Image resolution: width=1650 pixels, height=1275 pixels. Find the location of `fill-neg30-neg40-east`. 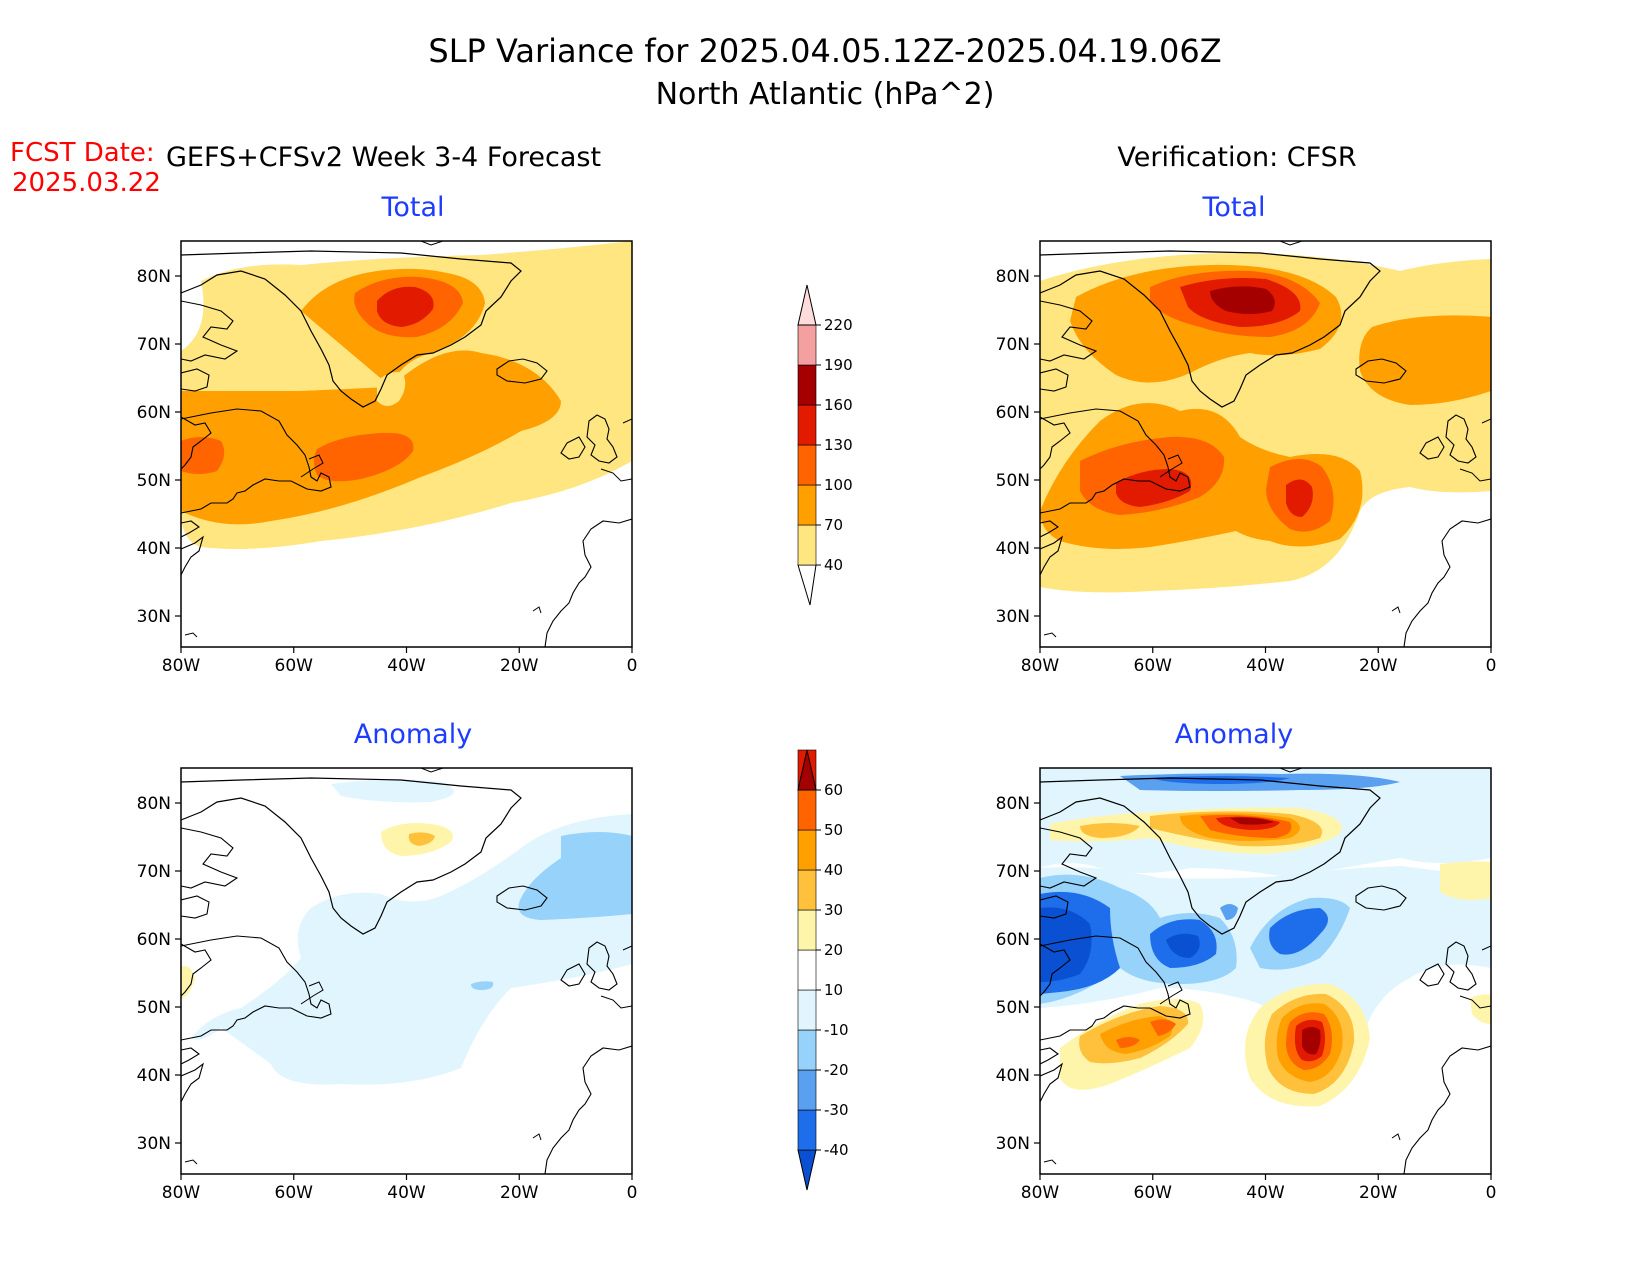

fill-neg30-neg40-east is located at coordinates (1298, 931).